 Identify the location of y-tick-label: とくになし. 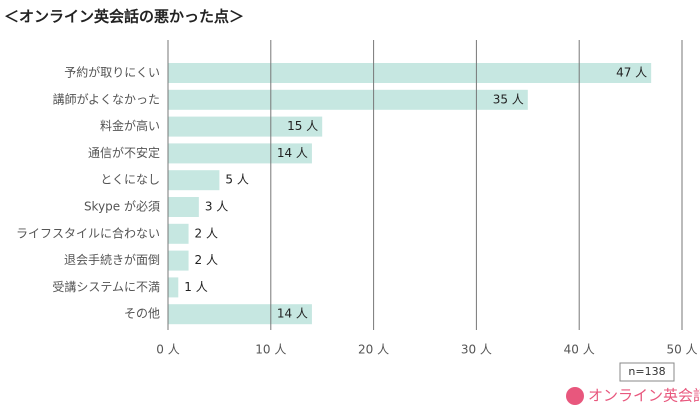
(130, 180).